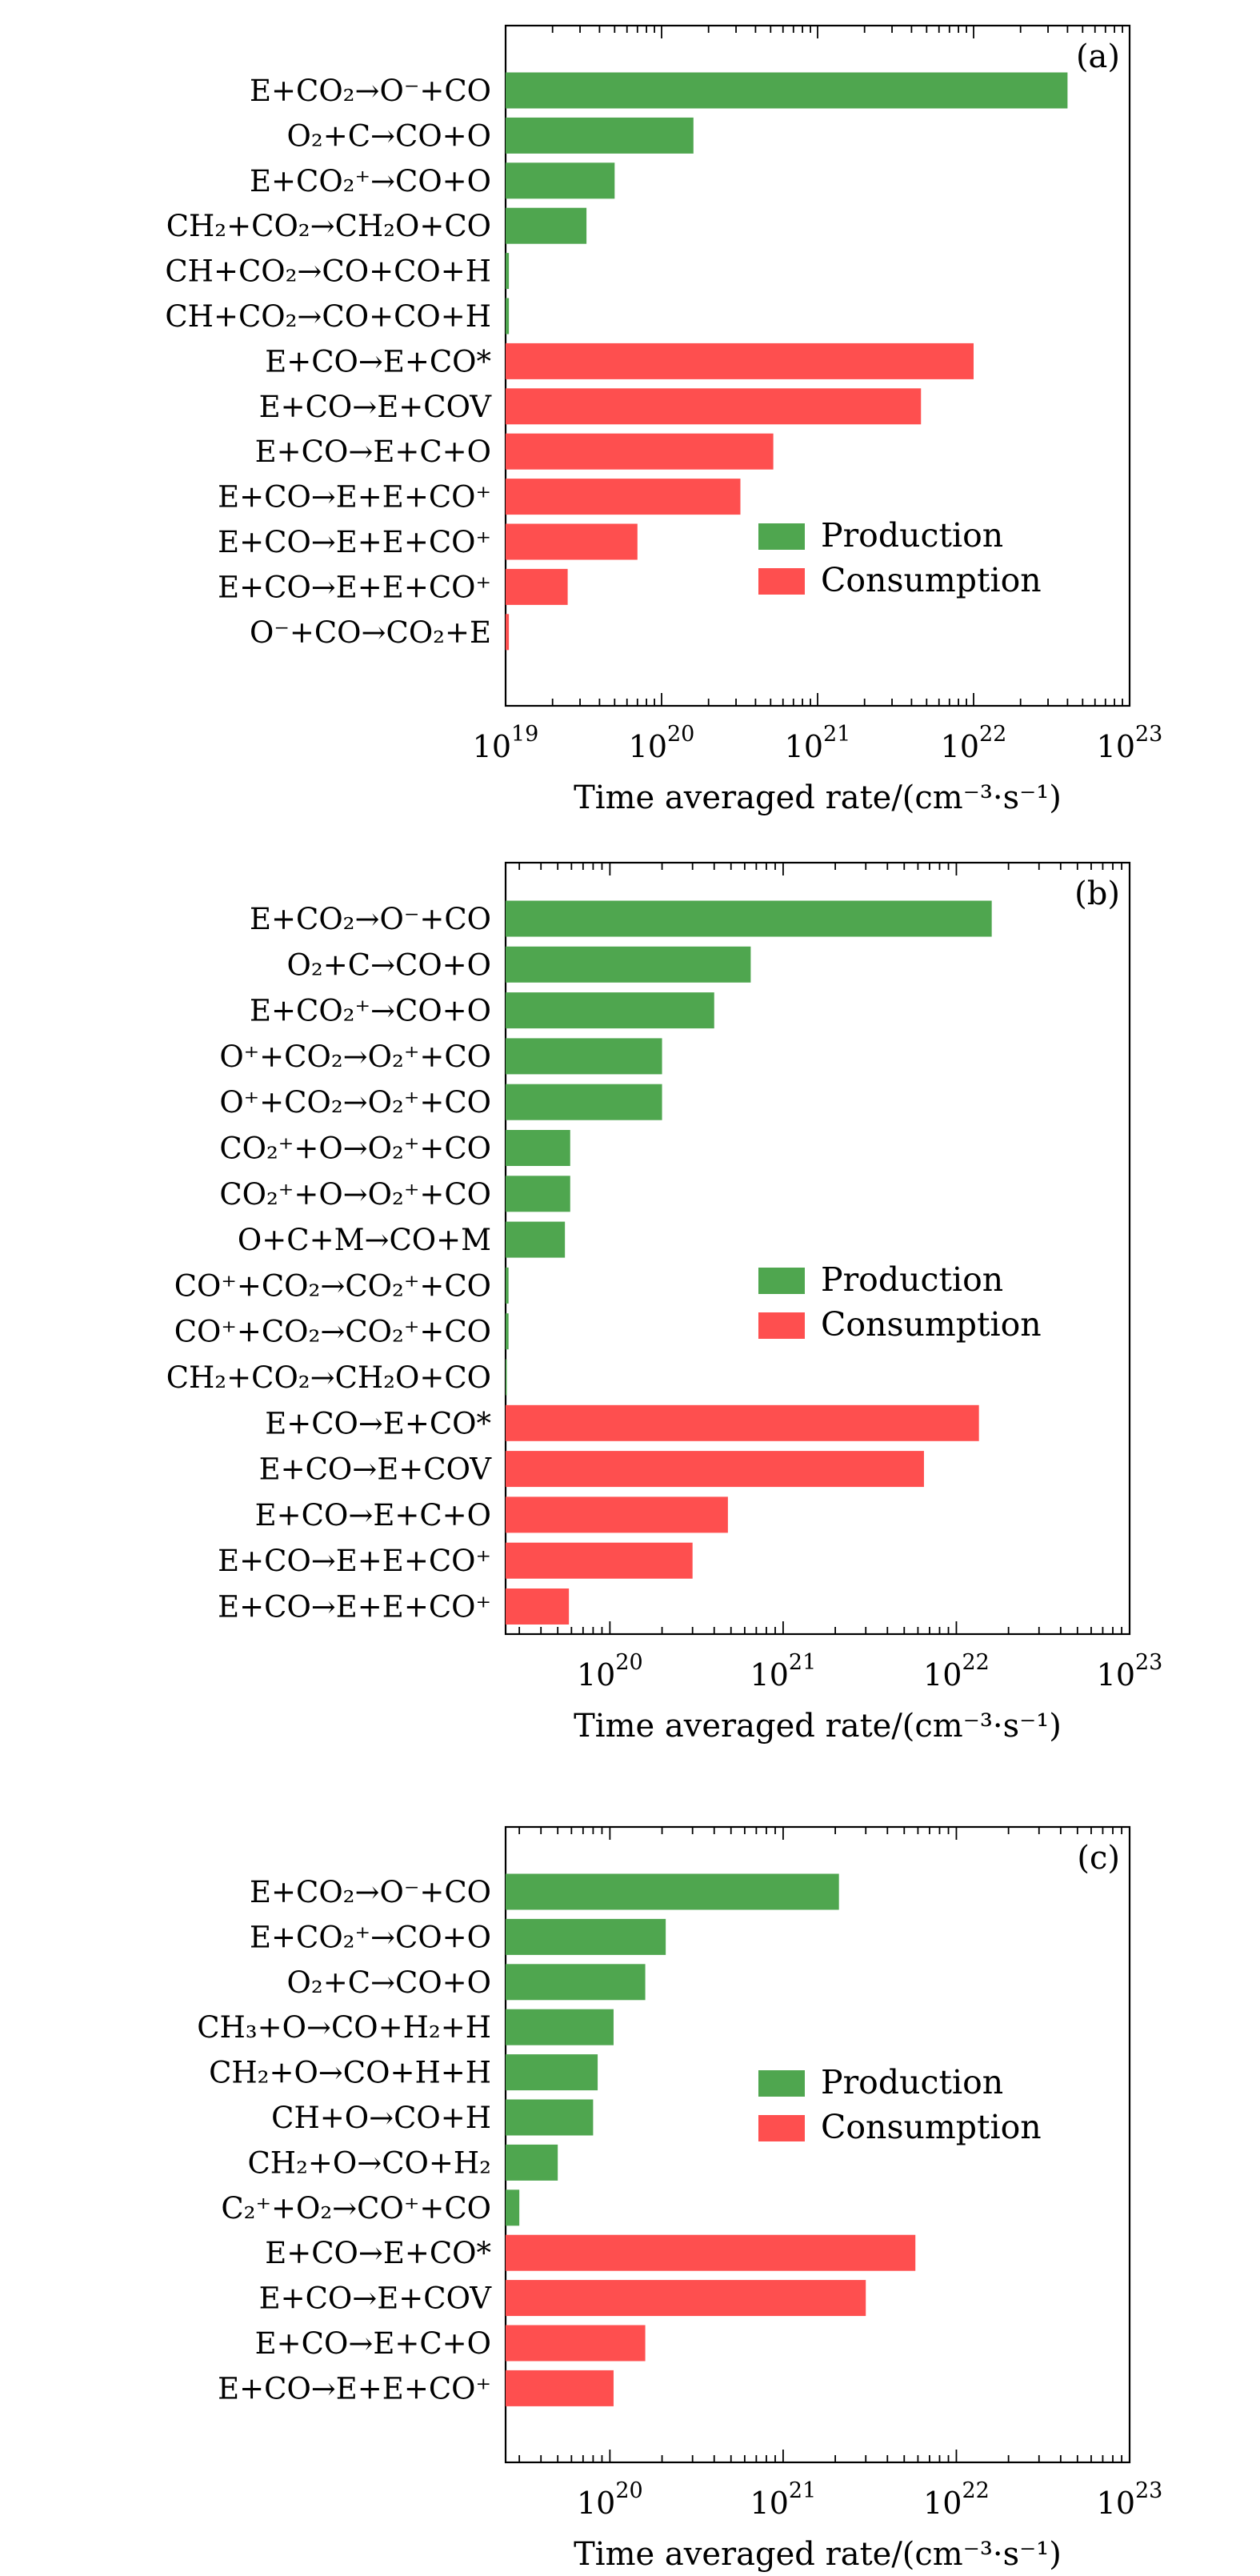  What do you see at coordinates (370, 1892) in the screenshot?
I see `bar-label: E+CO₂→O⁻+CO` at bounding box center [370, 1892].